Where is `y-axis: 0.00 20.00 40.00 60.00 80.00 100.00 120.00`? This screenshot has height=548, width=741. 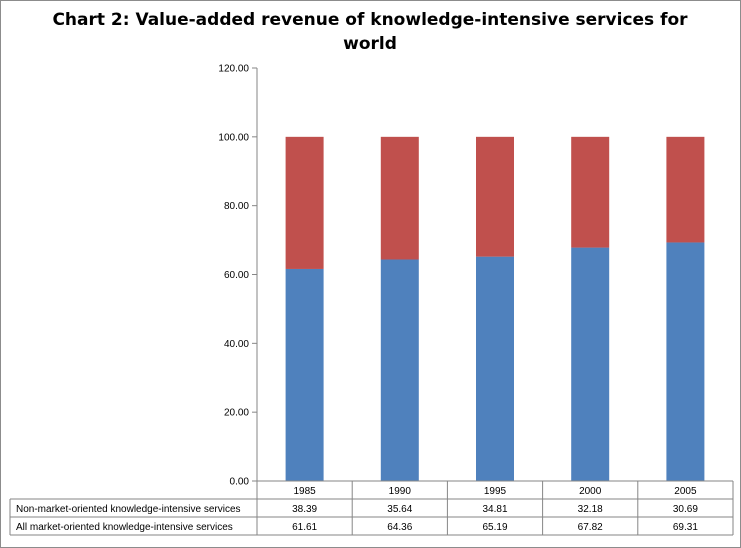
y-axis: 0.00 20.00 40.00 60.00 80.00 100.00 120.00 is located at coordinates (238, 276).